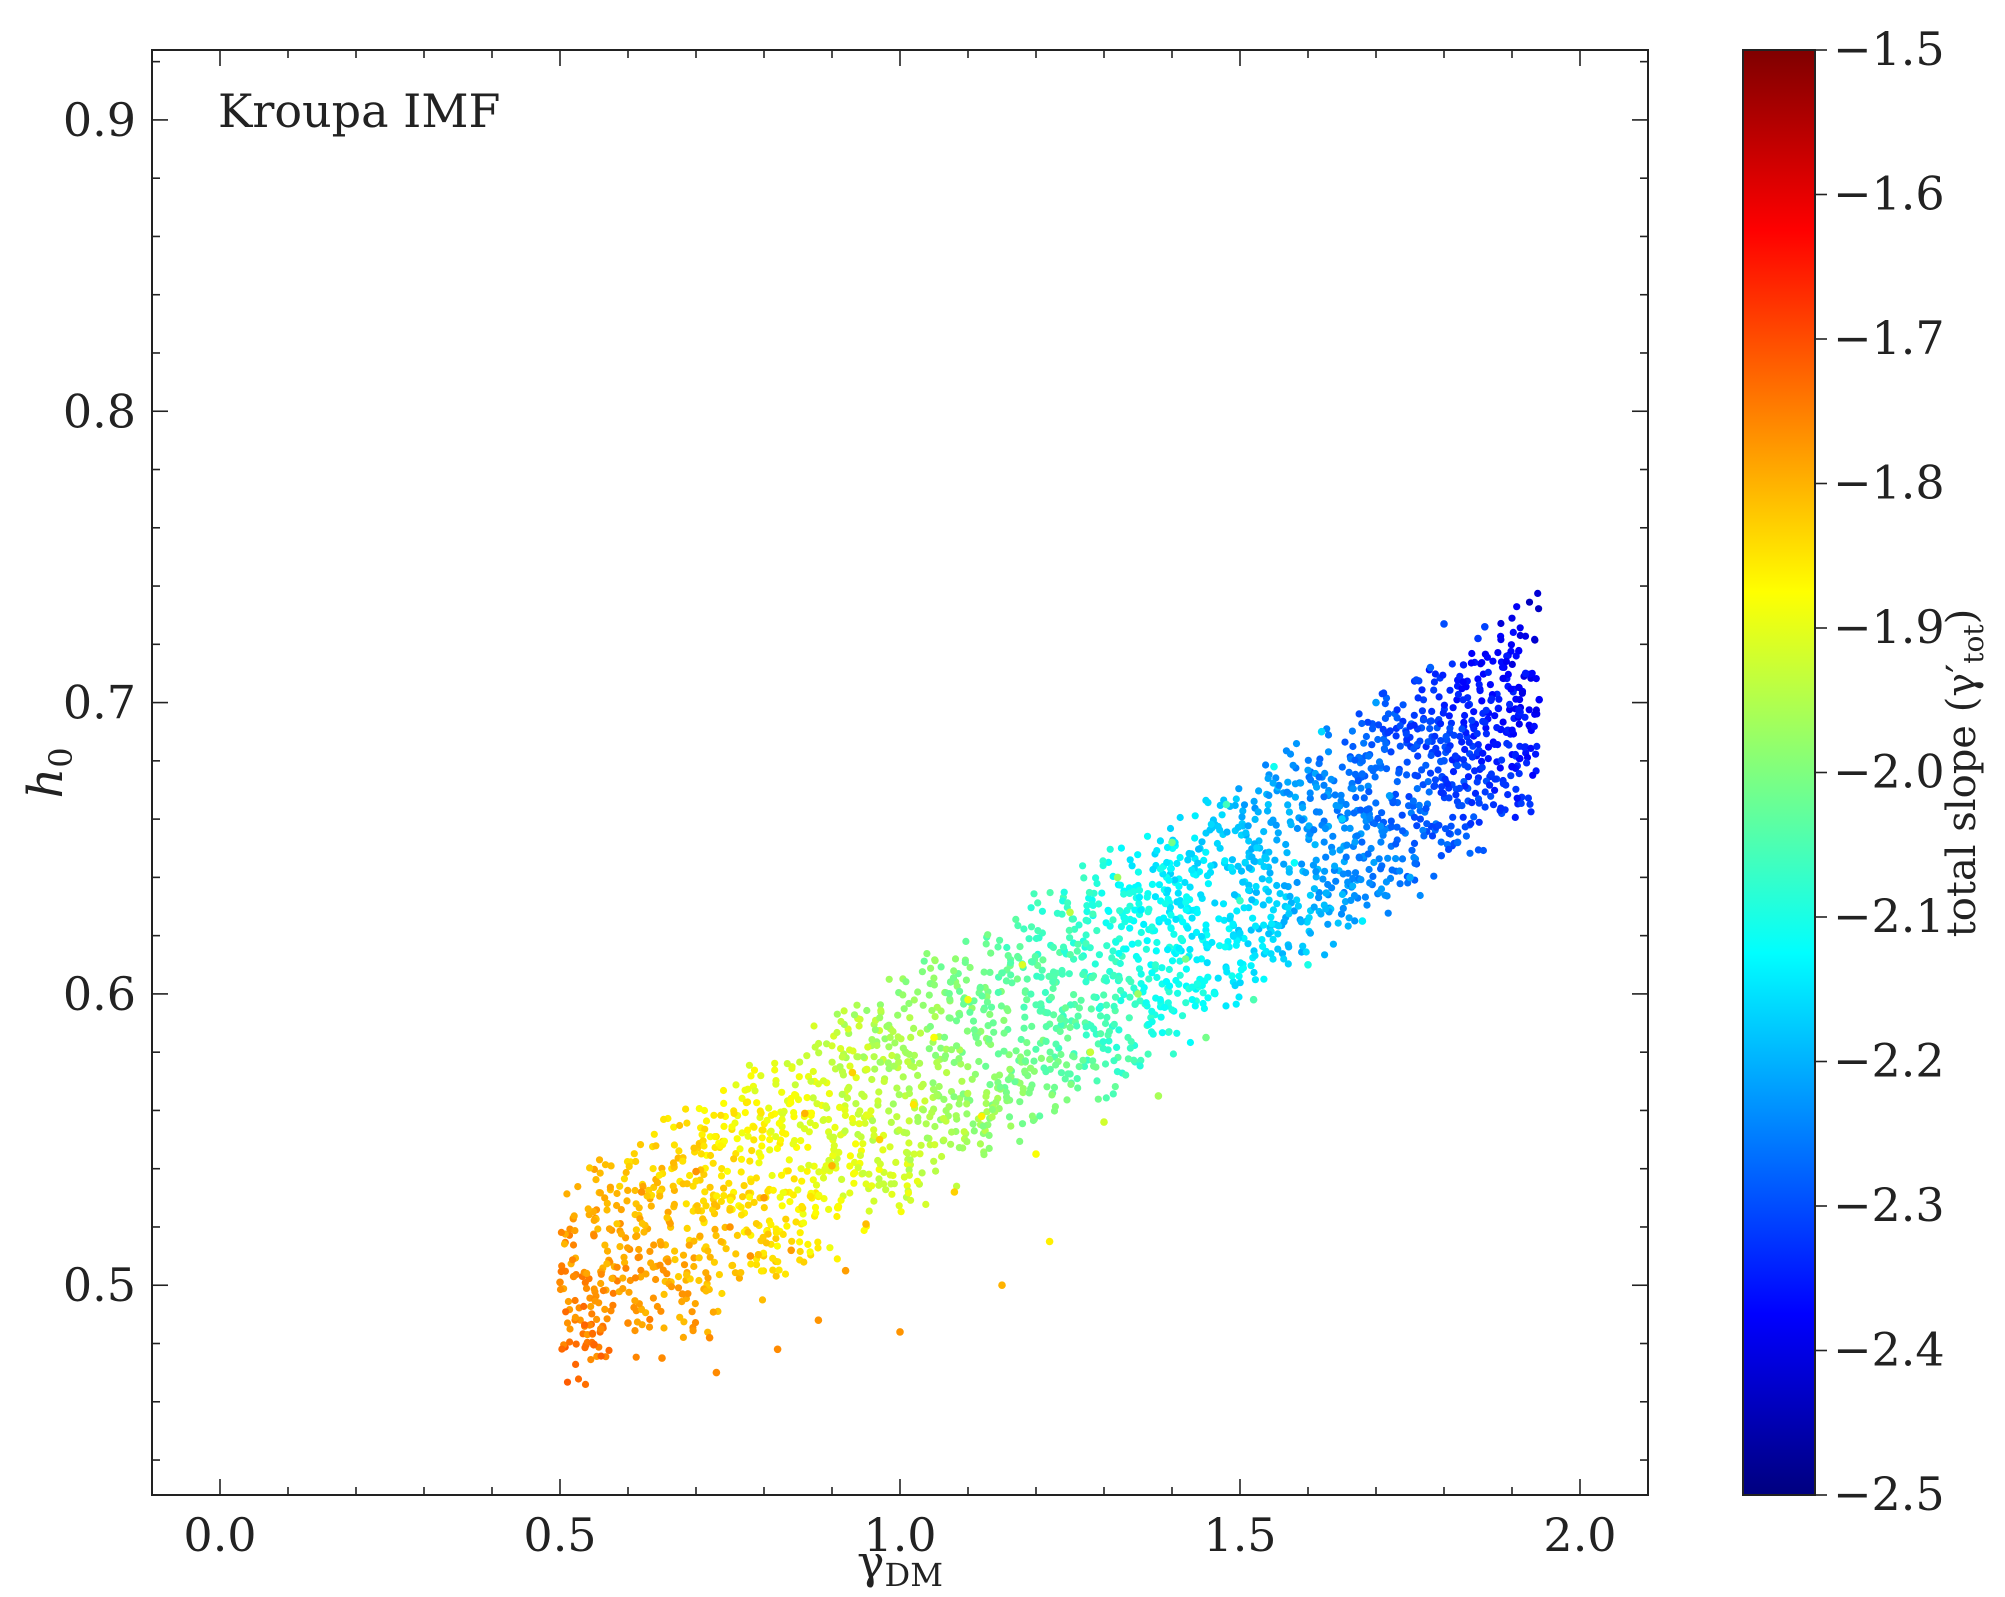 This screenshot has height=1597, width=2005. Describe the element at coordinates (1889, 772) in the screenshot. I see `colorbar-tick-label: −2.0` at that location.